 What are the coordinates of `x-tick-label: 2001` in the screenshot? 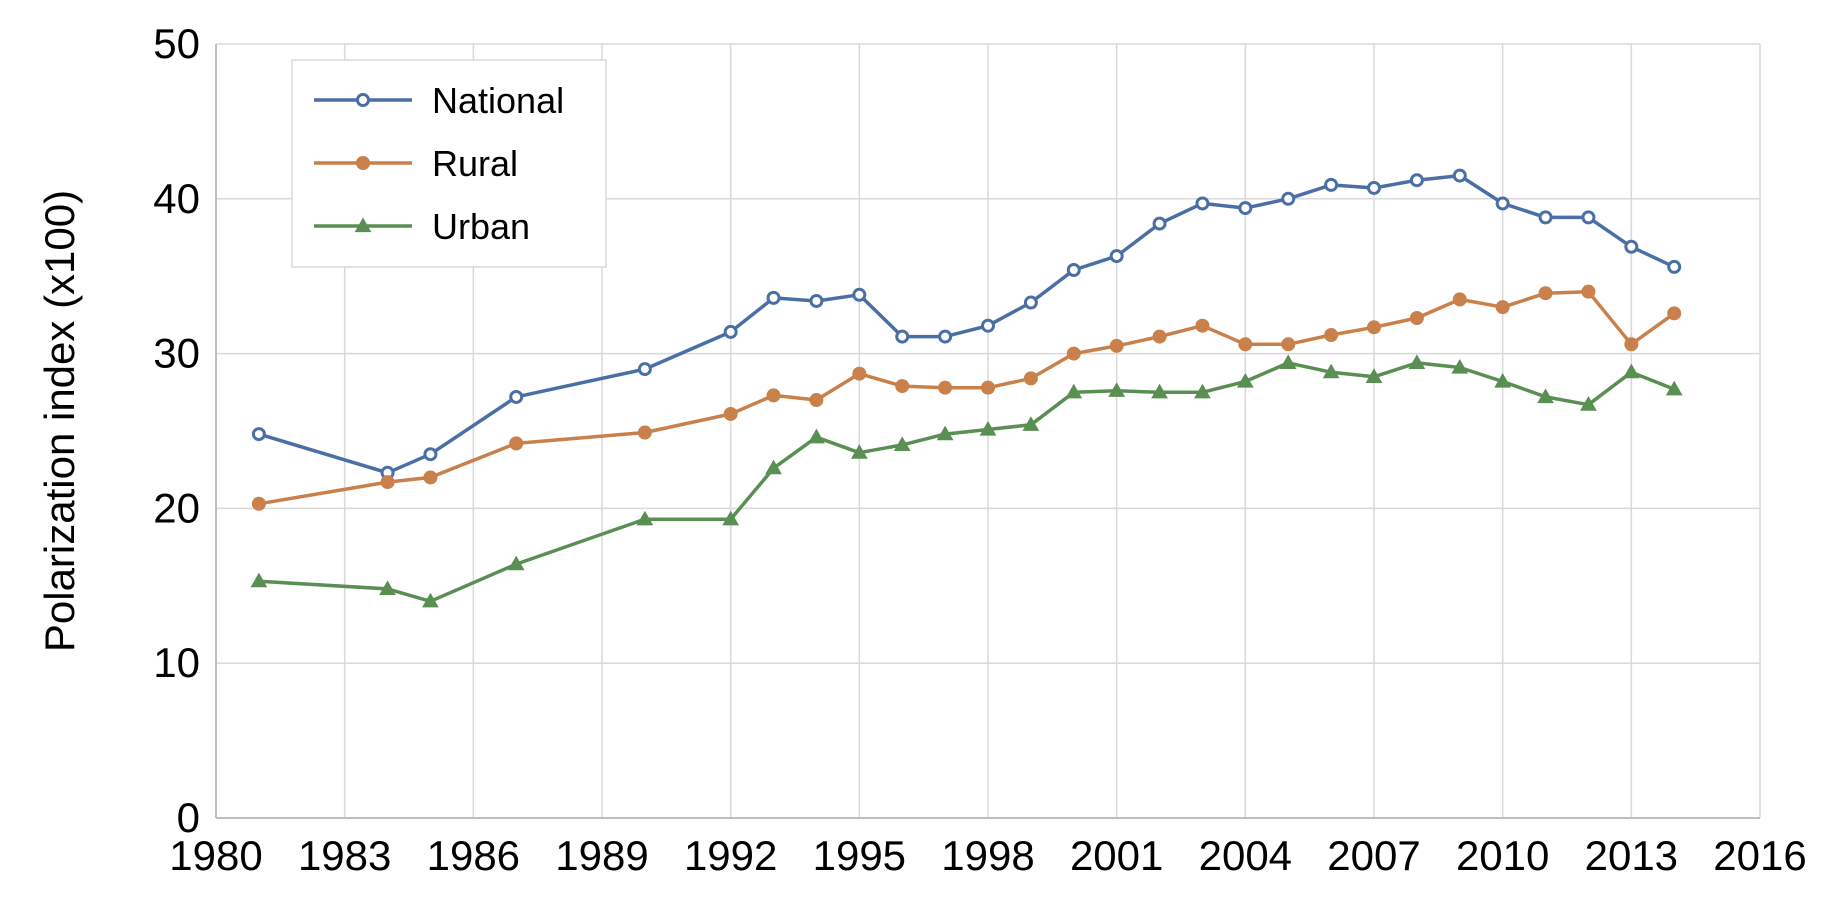 It's located at (1116, 855).